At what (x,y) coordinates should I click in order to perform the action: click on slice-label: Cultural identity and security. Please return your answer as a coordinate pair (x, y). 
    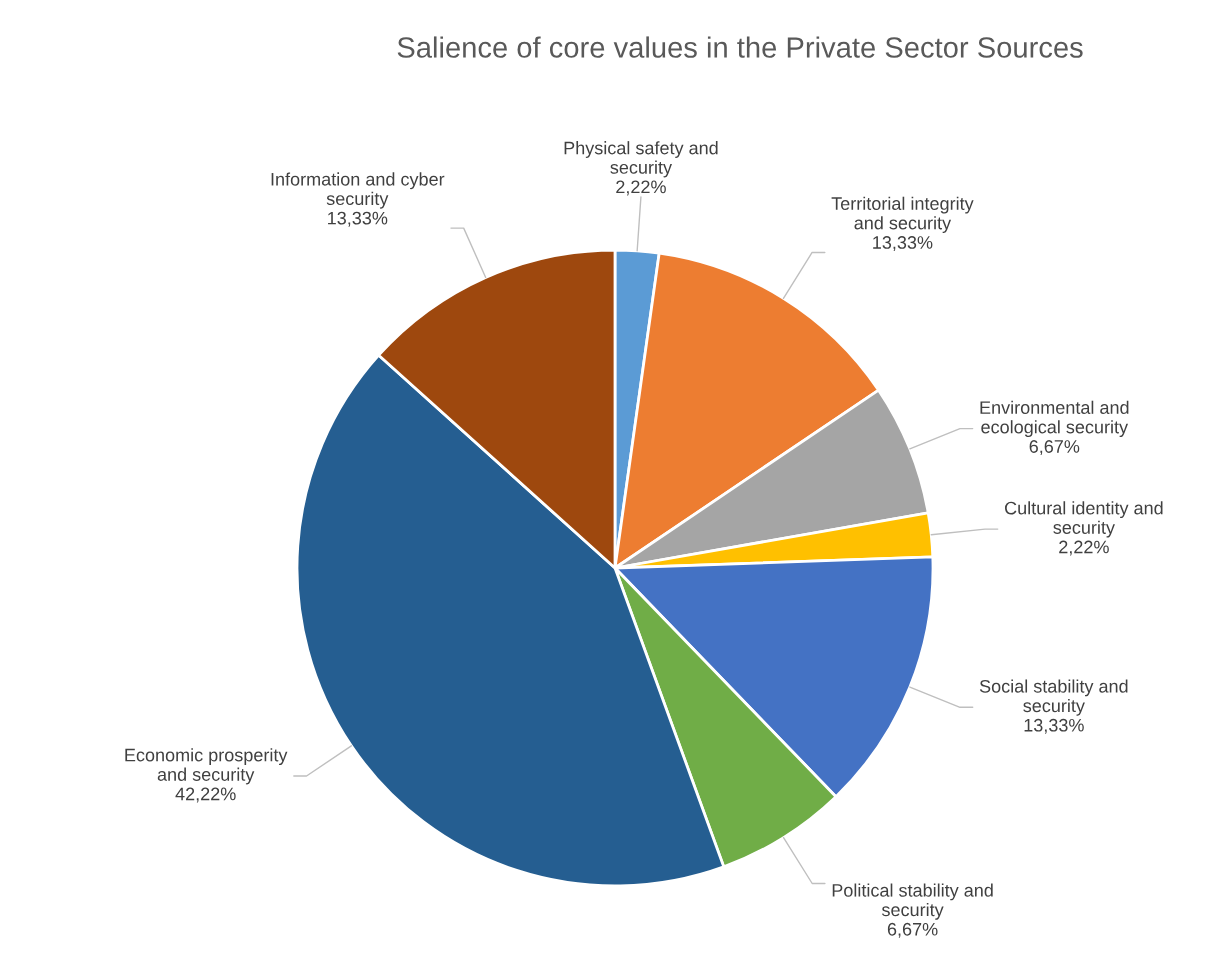
    Looking at the image, I should click on (1084, 519).